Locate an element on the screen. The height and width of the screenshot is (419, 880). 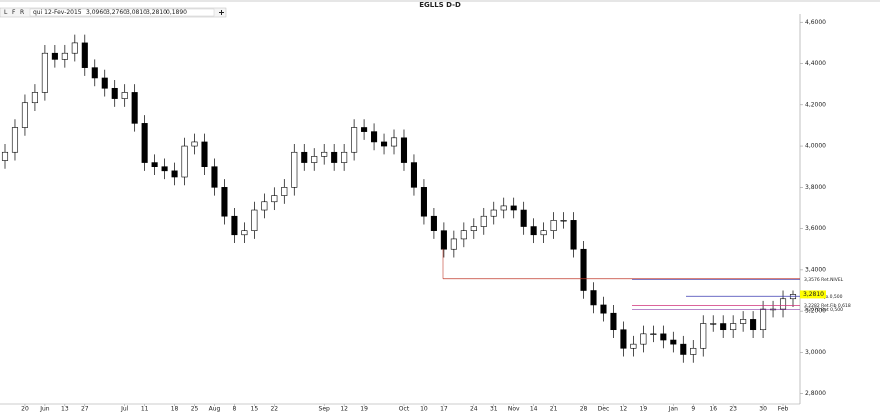
y-tick-label: 3,8000 is located at coordinates (815, 187).